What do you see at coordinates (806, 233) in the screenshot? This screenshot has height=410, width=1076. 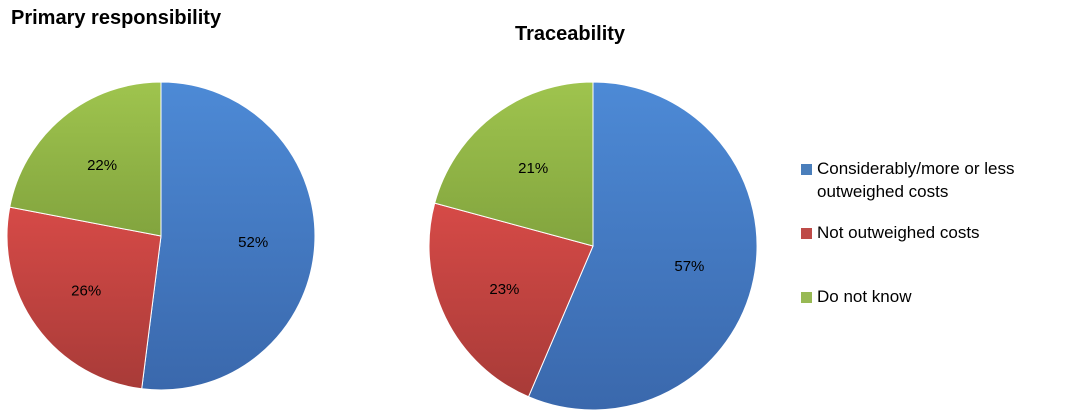 I see `legend-swatch-not-outweighed` at bounding box center [806, 233].